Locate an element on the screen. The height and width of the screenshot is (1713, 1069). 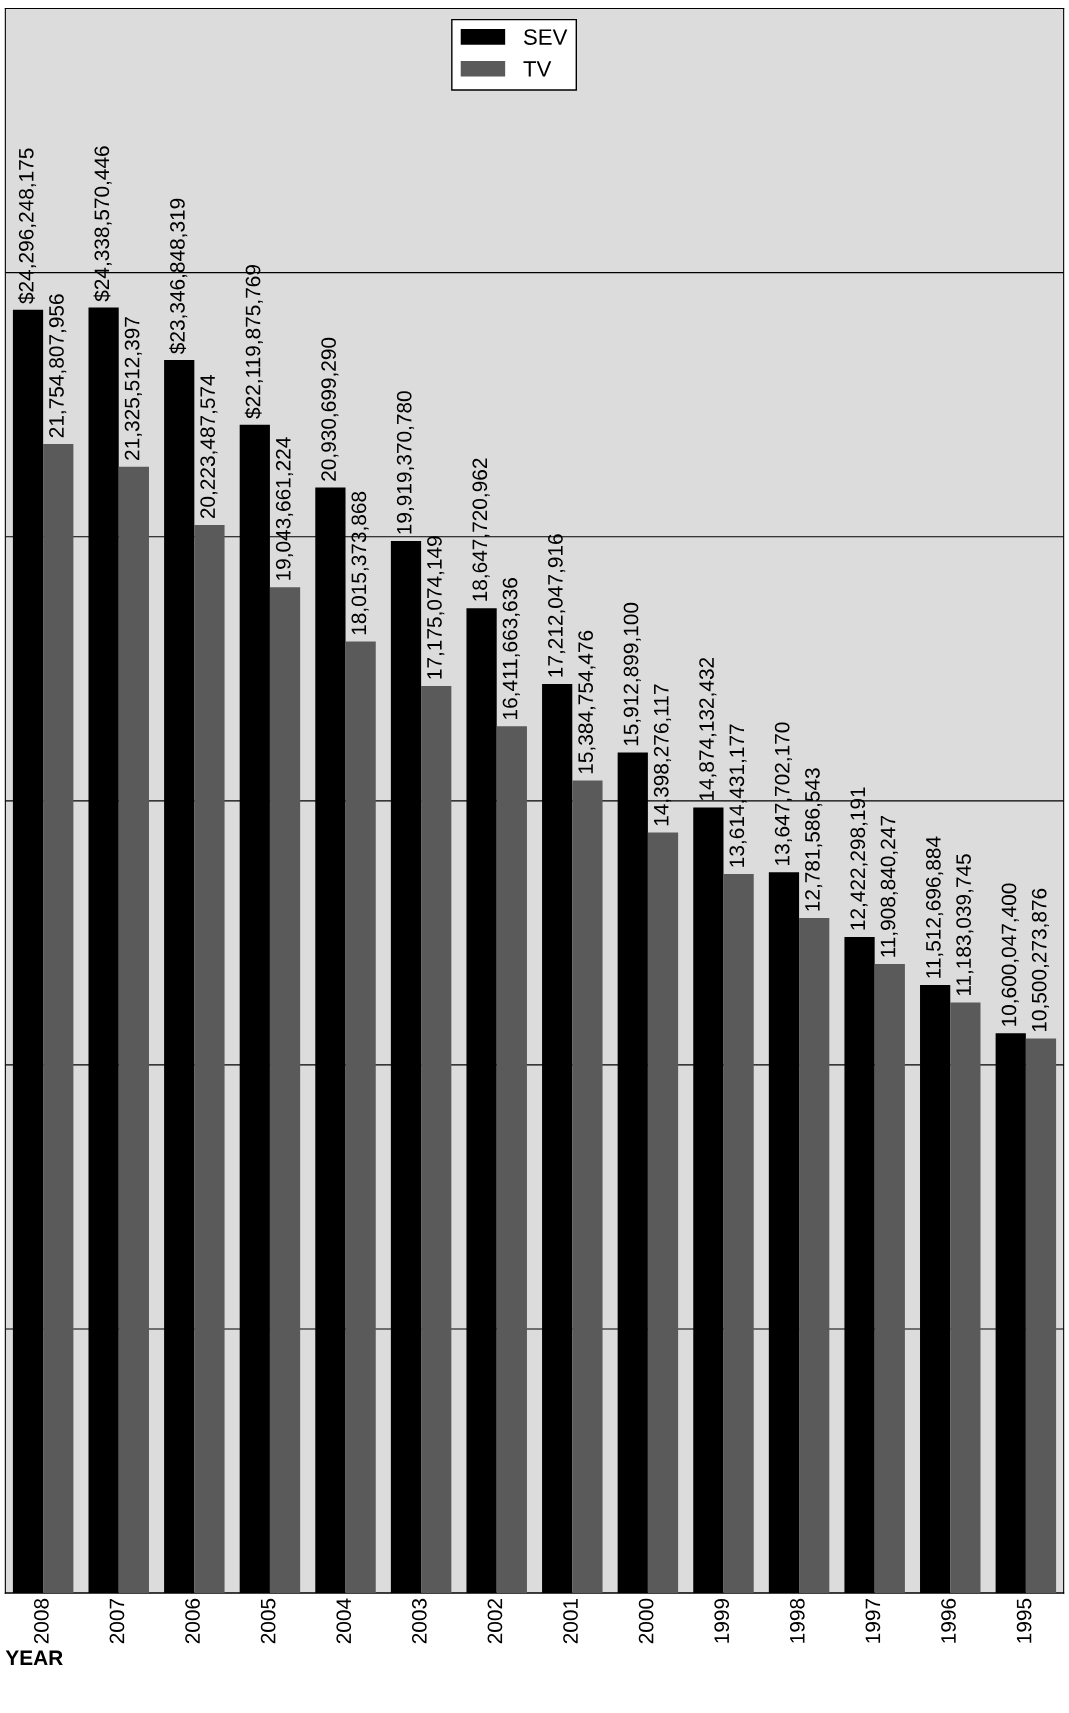
data-label: $24,296,248,175 is located at coordinates (27, 226).